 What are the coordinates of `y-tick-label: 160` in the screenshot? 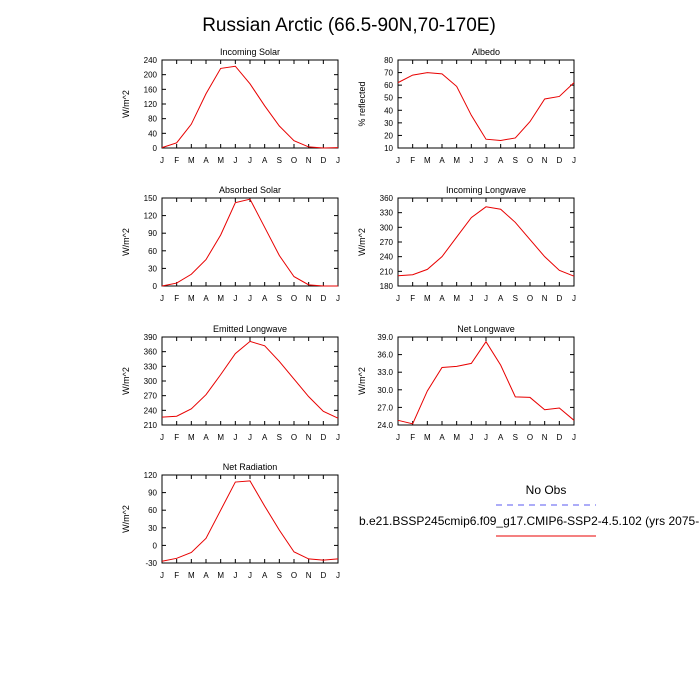 It's located at (151, 89).